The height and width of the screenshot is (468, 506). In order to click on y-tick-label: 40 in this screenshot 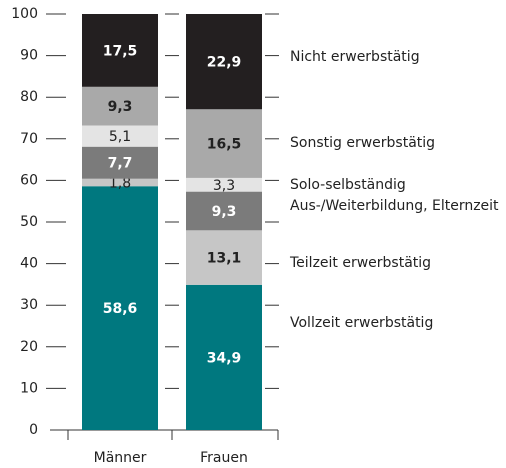, I will do `click(29, 264)`.